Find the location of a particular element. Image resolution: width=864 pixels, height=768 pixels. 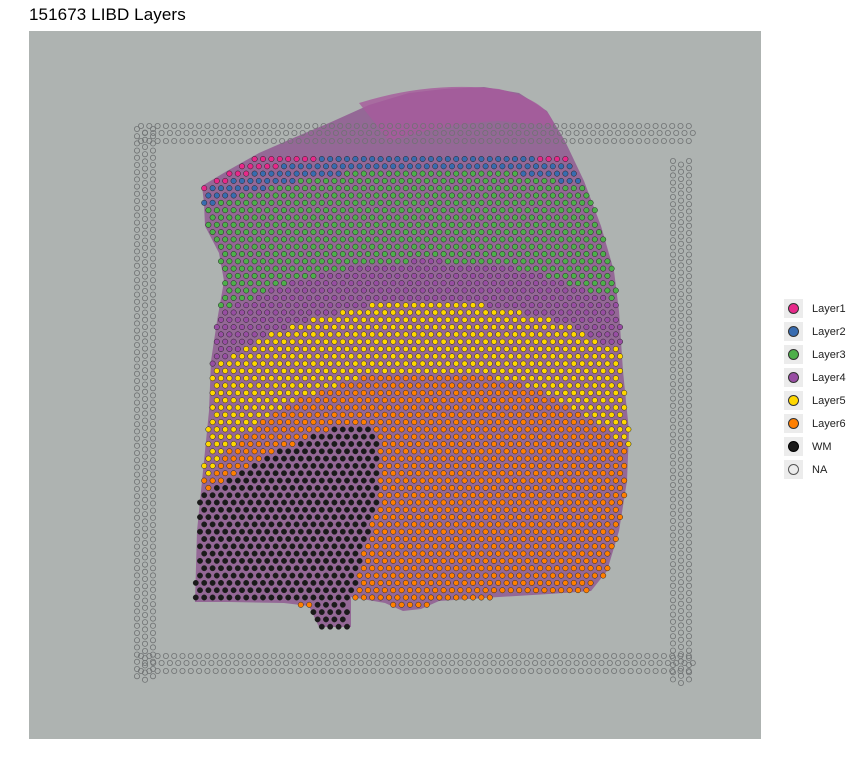

legend-dot-layer5 is located at coordinates (793, 400).